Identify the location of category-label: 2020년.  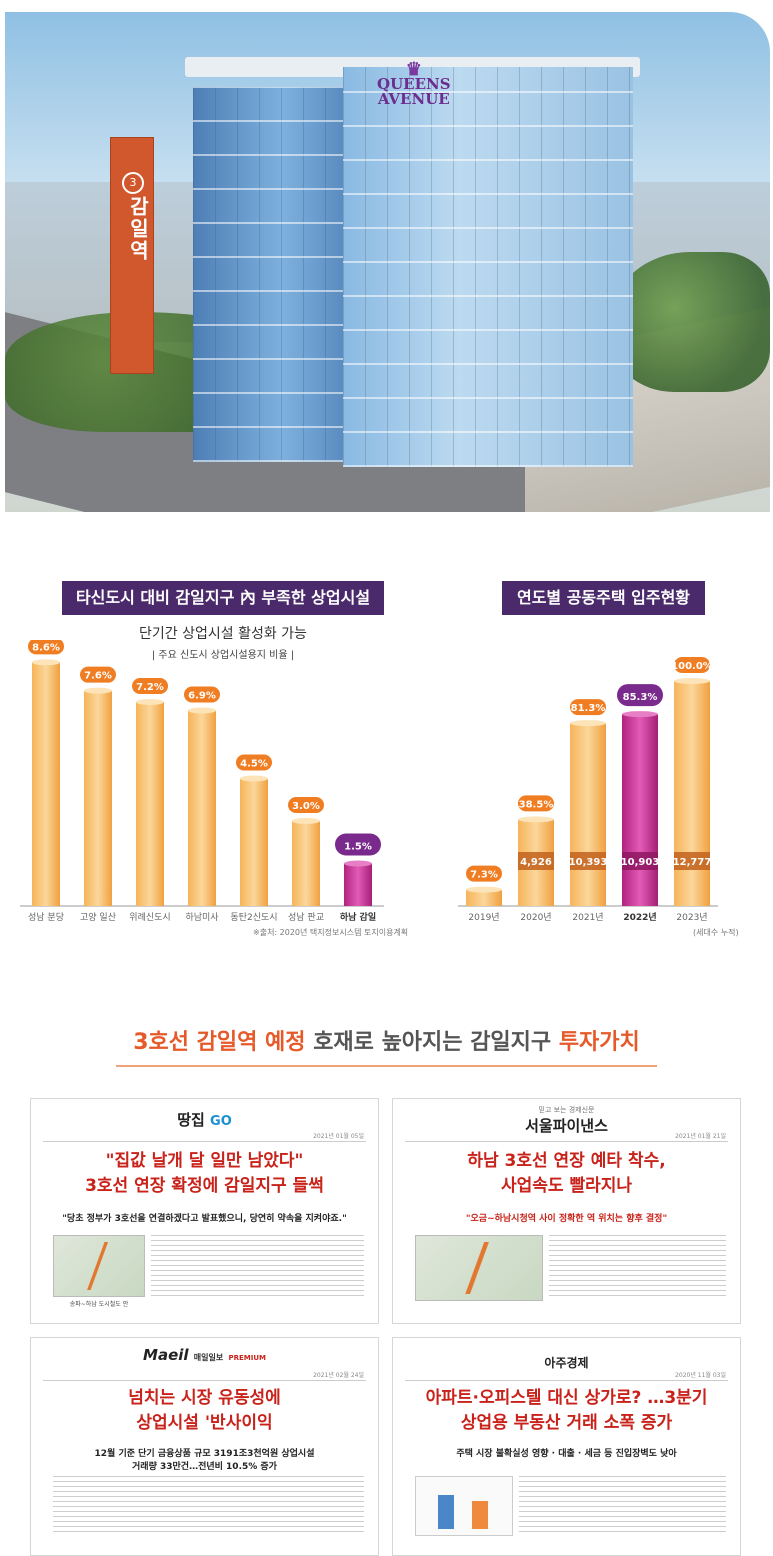
(535, 917).